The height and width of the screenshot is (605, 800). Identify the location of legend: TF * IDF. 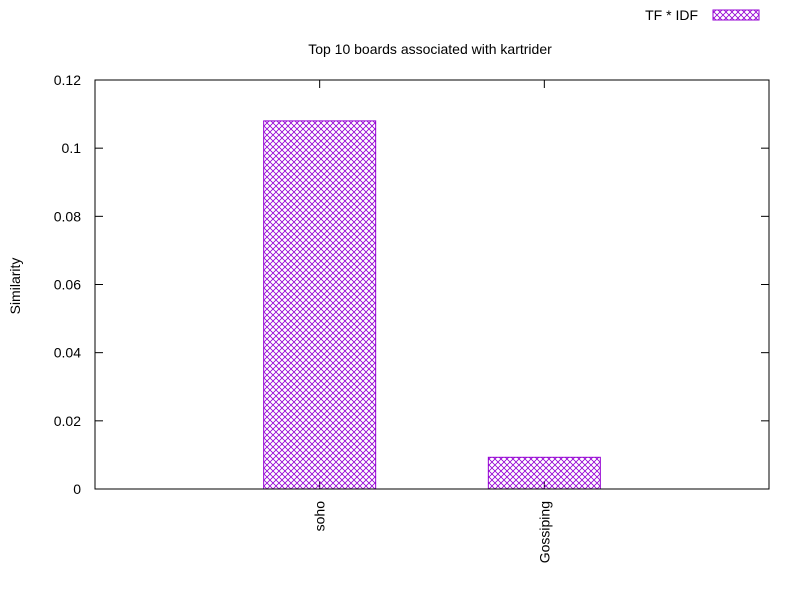
(702, 15).